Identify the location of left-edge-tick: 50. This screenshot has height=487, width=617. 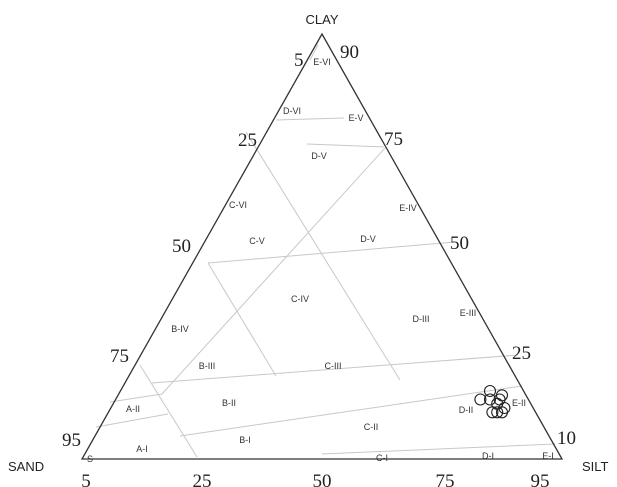
(181, 246).